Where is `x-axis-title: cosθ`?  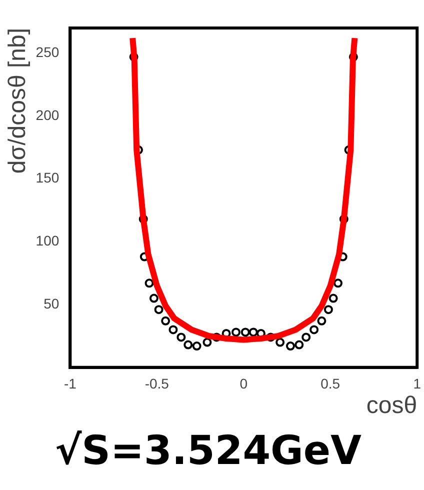
x-axis-title: cosθ is located at coordinates (392, 406).